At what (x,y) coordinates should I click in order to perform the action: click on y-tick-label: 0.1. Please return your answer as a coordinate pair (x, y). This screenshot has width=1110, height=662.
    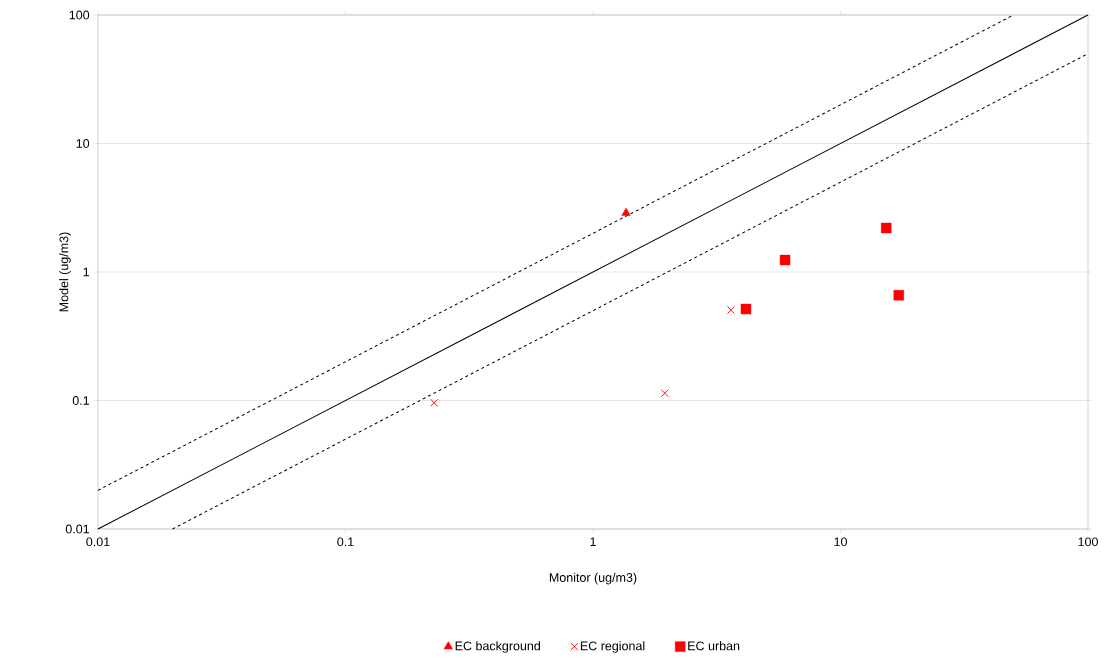
    Looking at the image, I should click on (81, 400).